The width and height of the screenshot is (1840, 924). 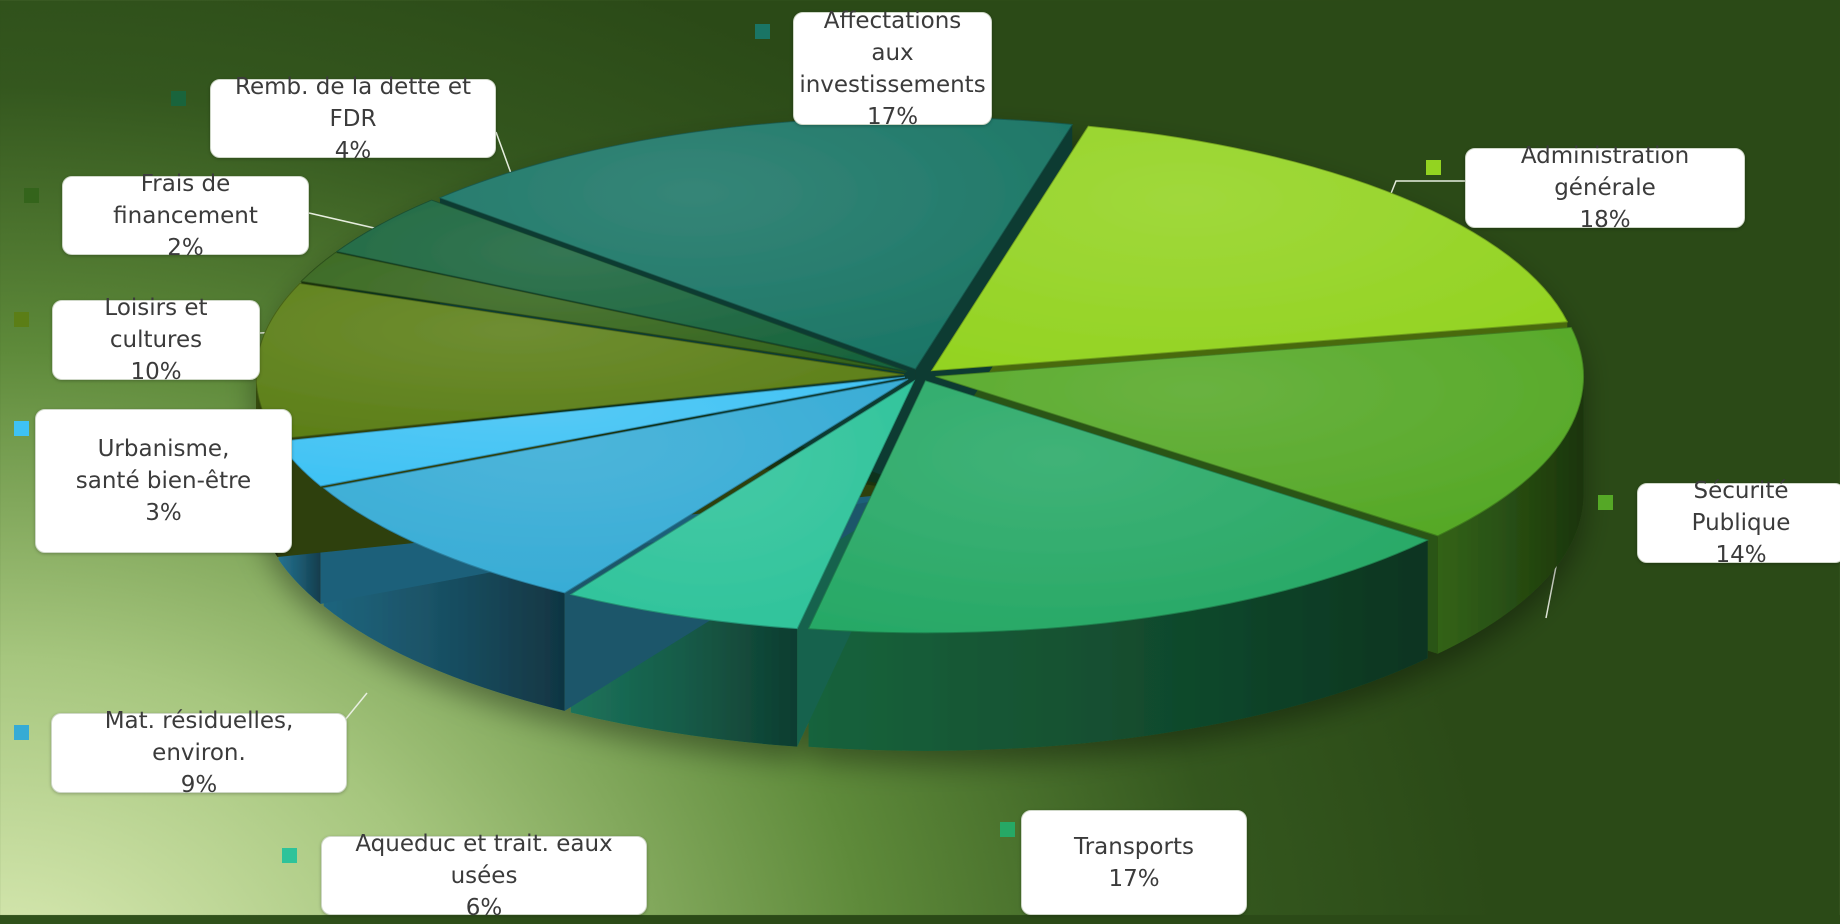 What do you see at coordinates (1741, 507) in the screenshot?
I see `data-label-name-1: Sécurité Publique` at bounding box center [1741, 507].